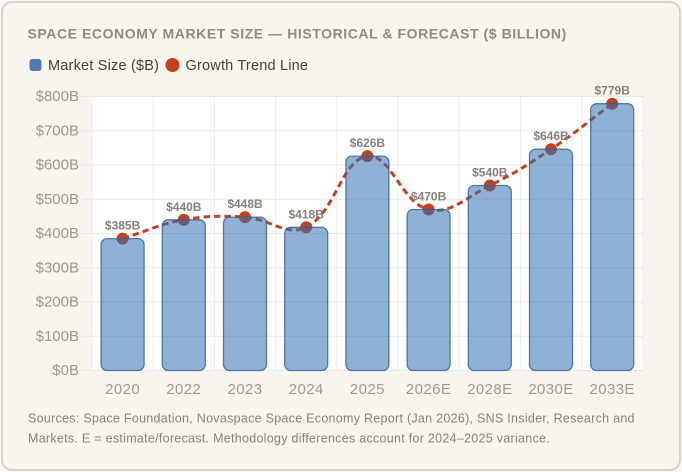 The height and width of the screenshot is (472, 682). What do you see at coordinates (57, 130) in the screenshot?
I see `svg-text: $700B` at bounding box center [57, 130].